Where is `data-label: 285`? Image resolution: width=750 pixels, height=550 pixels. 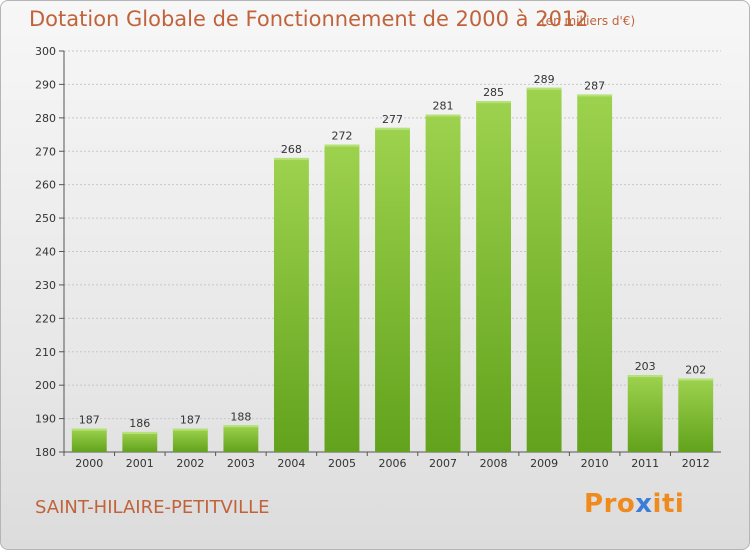
data-label: 285 is located at coordinates (493, 92).